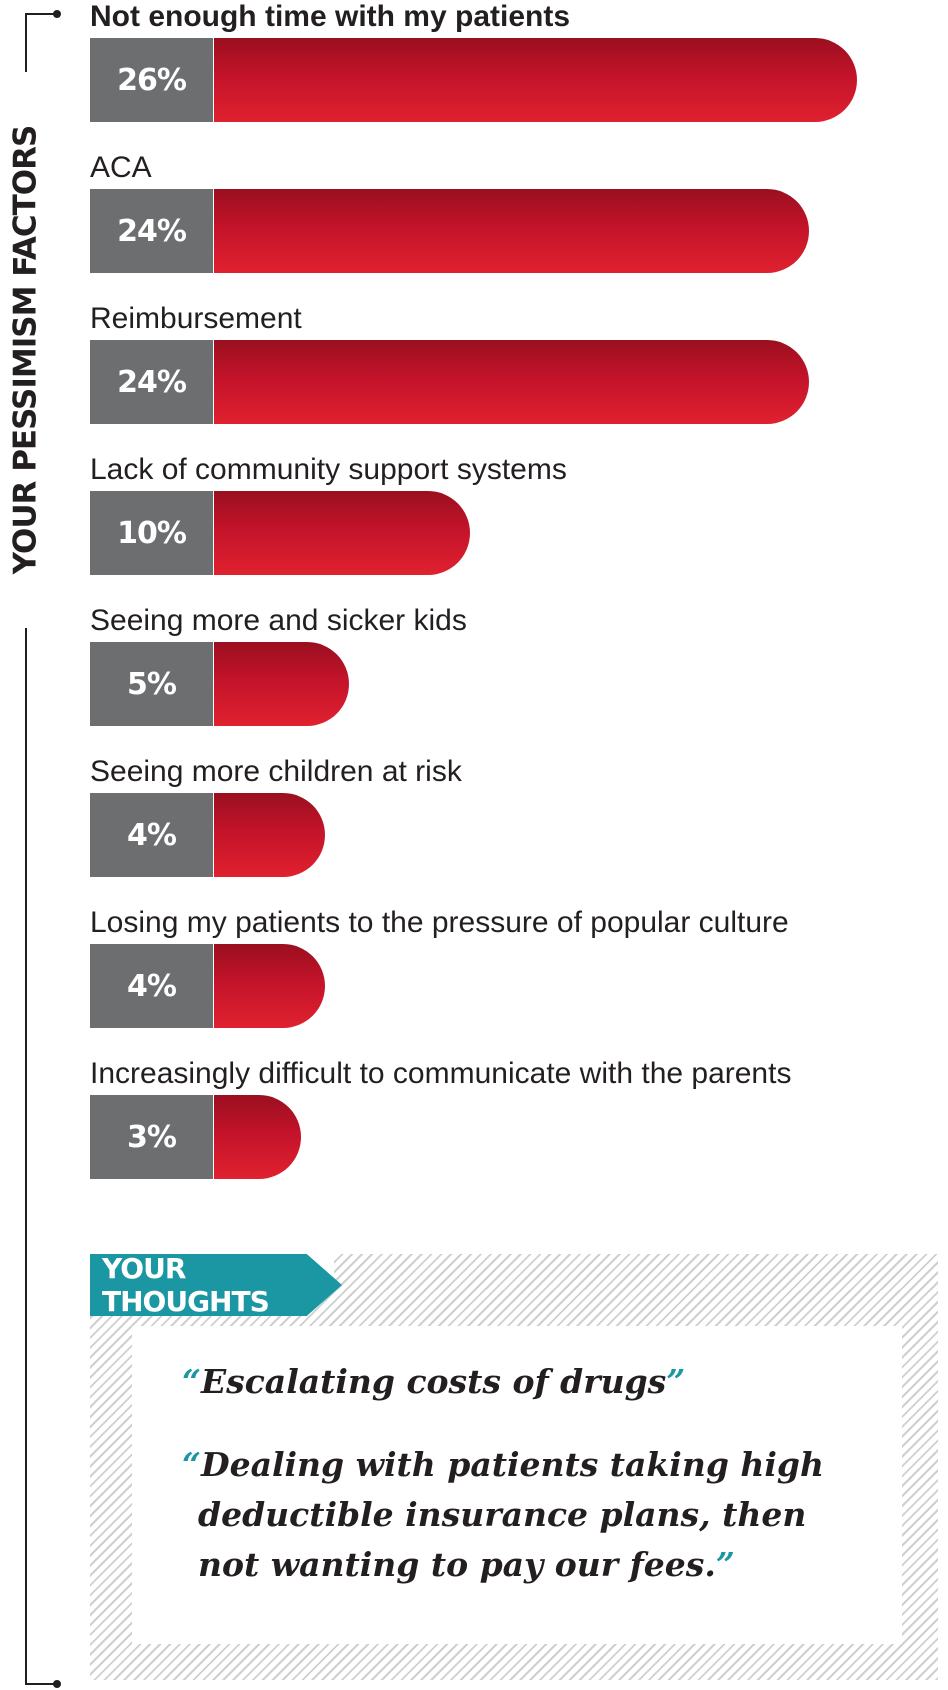 Image resolution: width=948 pixels, height=1690 pixels. What do you see at coordinates (725, 1564) in the screenshot?
I see `quote-2-close-mark: ”` at bounding box center [725, 1564].